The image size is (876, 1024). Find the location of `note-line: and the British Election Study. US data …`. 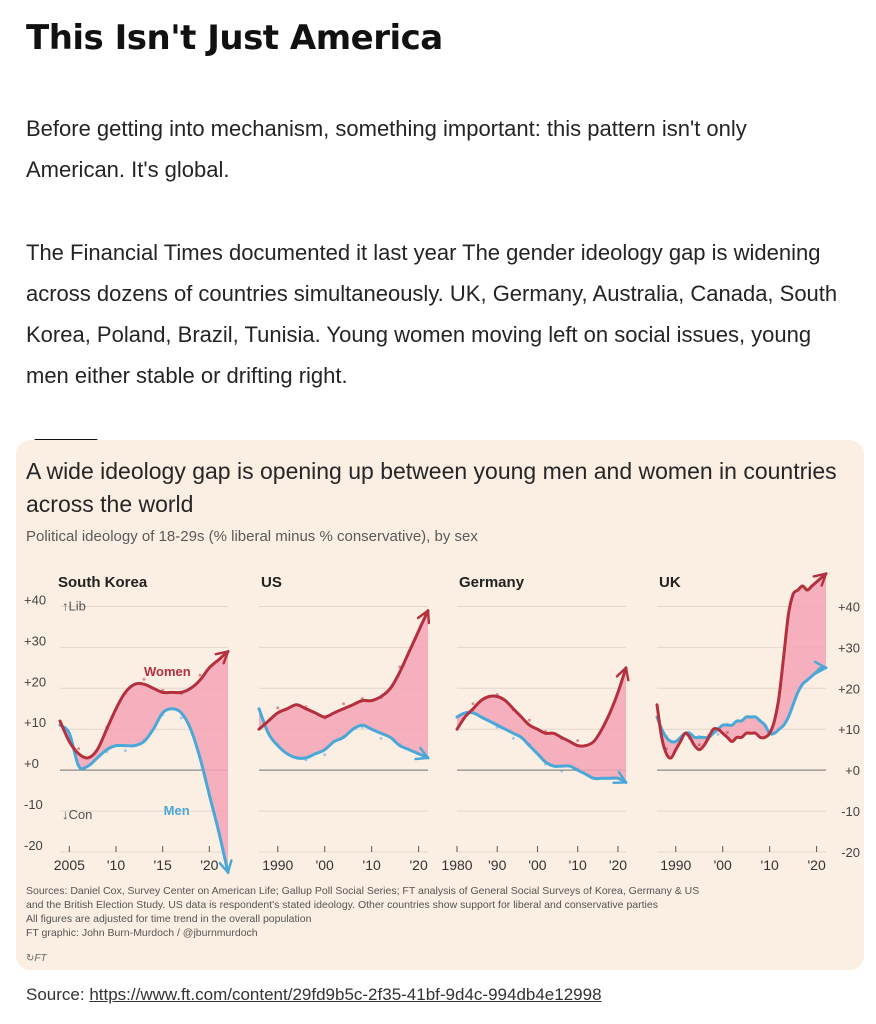

note-line: and the British Election Study. US data … is located at coordinates (342, 905).